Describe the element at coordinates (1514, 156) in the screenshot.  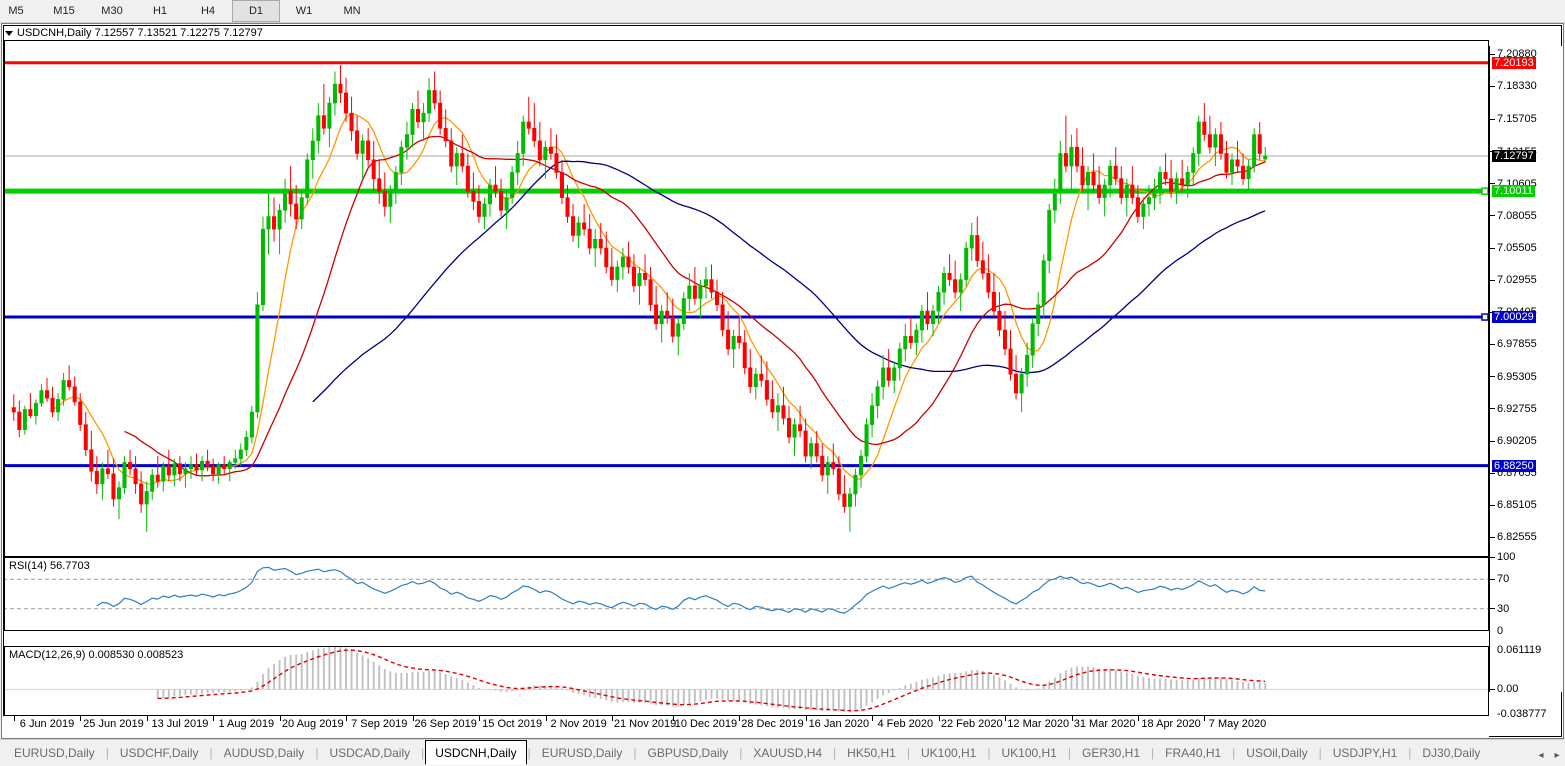
I see `price-chip-last-price: 7.12797` at that location.